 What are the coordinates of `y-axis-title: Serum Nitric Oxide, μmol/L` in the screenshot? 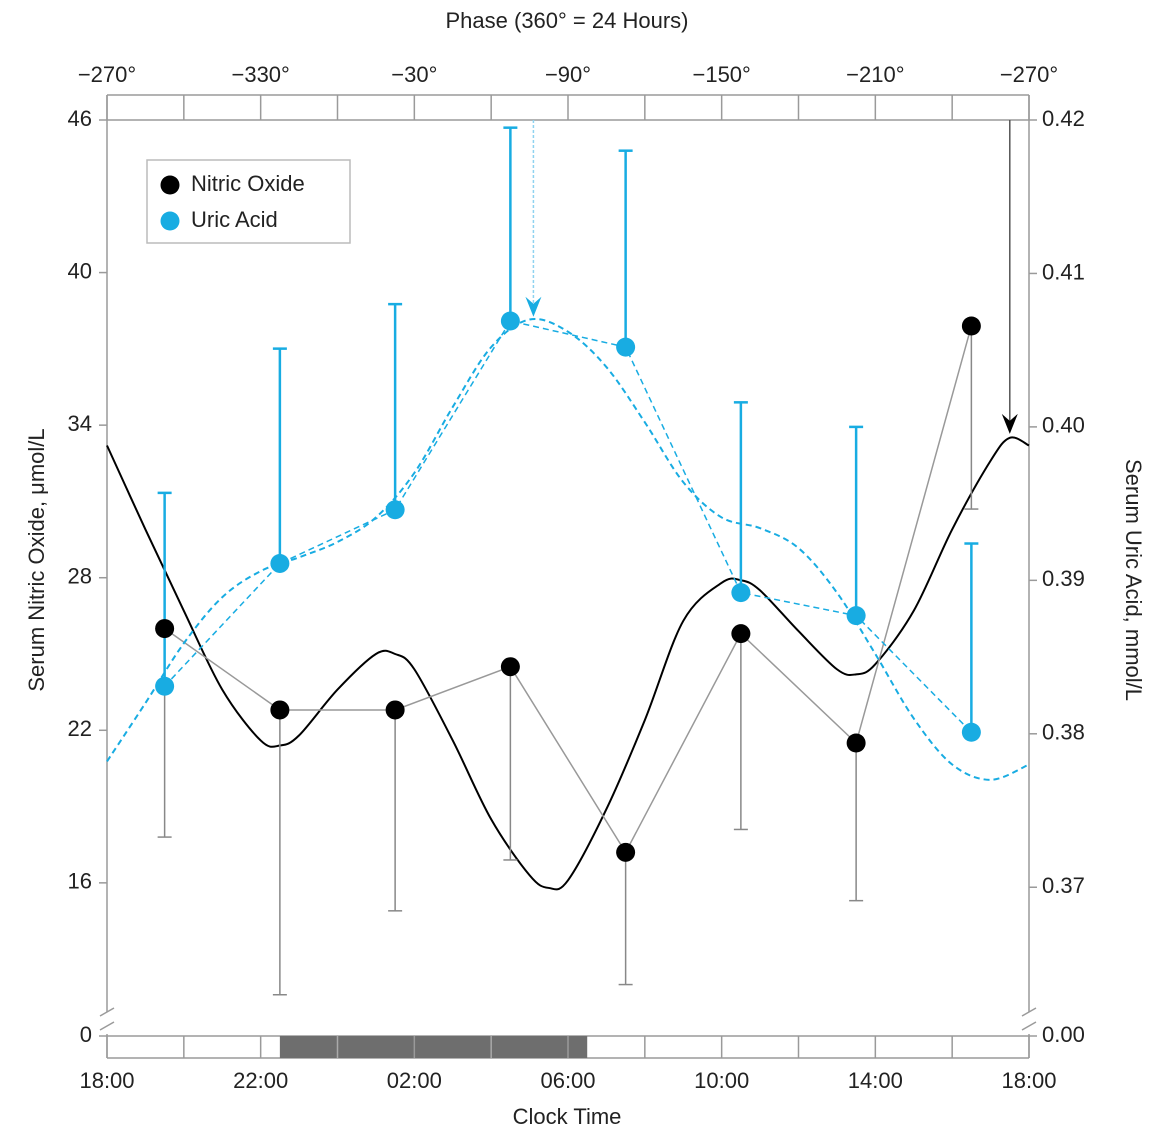 It's located at (36, 559).